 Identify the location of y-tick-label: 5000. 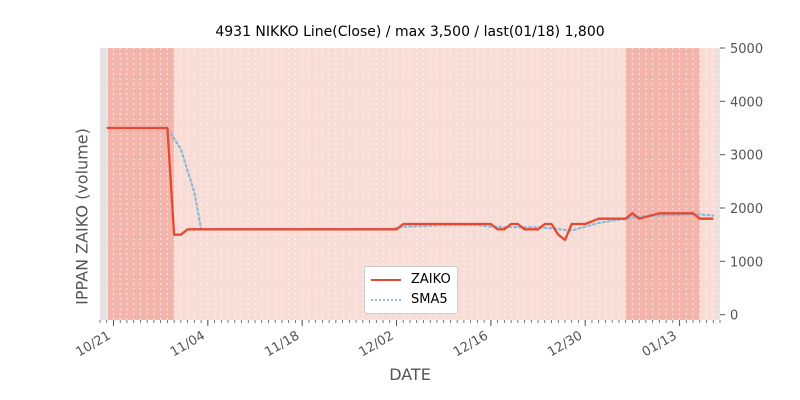
(746, 49).